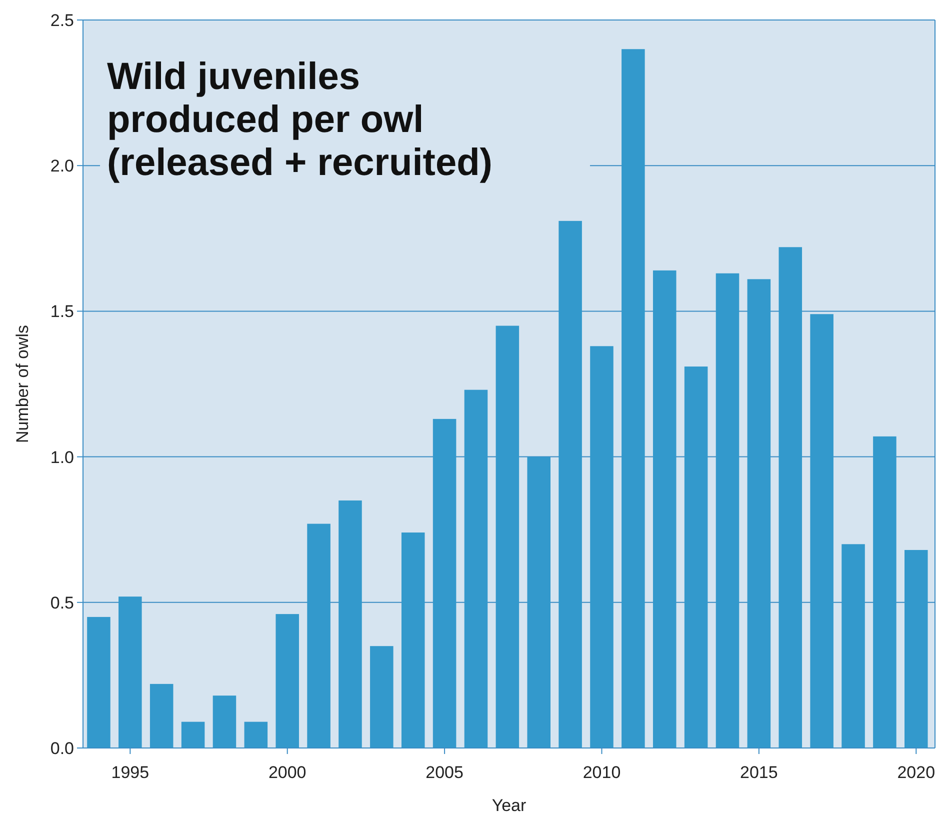 This screenshot has width=947, height=819. Describe the element at coordinates (287, 772) in the screenshot. I see `x-tick-label: 2000` at that location.